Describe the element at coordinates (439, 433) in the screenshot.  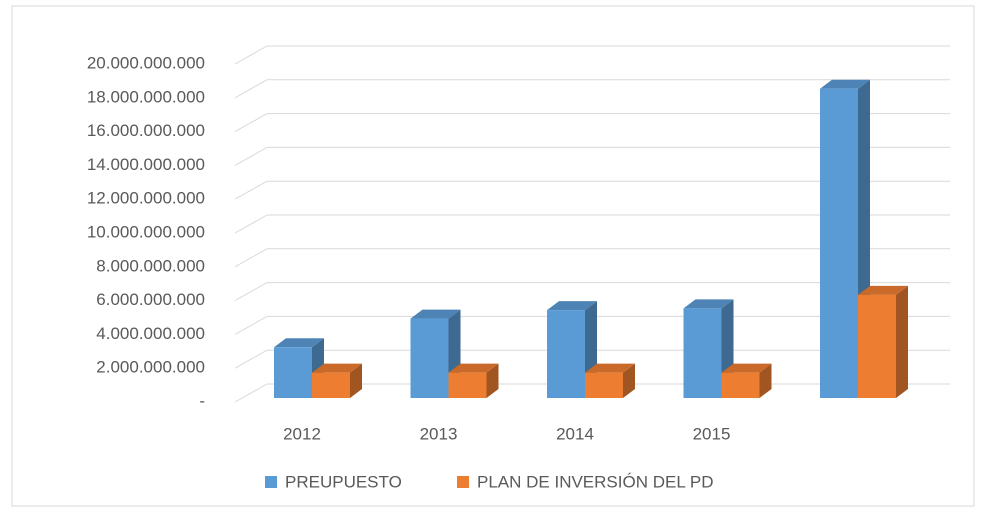
I see `x-tick-label: 2013` at that location.